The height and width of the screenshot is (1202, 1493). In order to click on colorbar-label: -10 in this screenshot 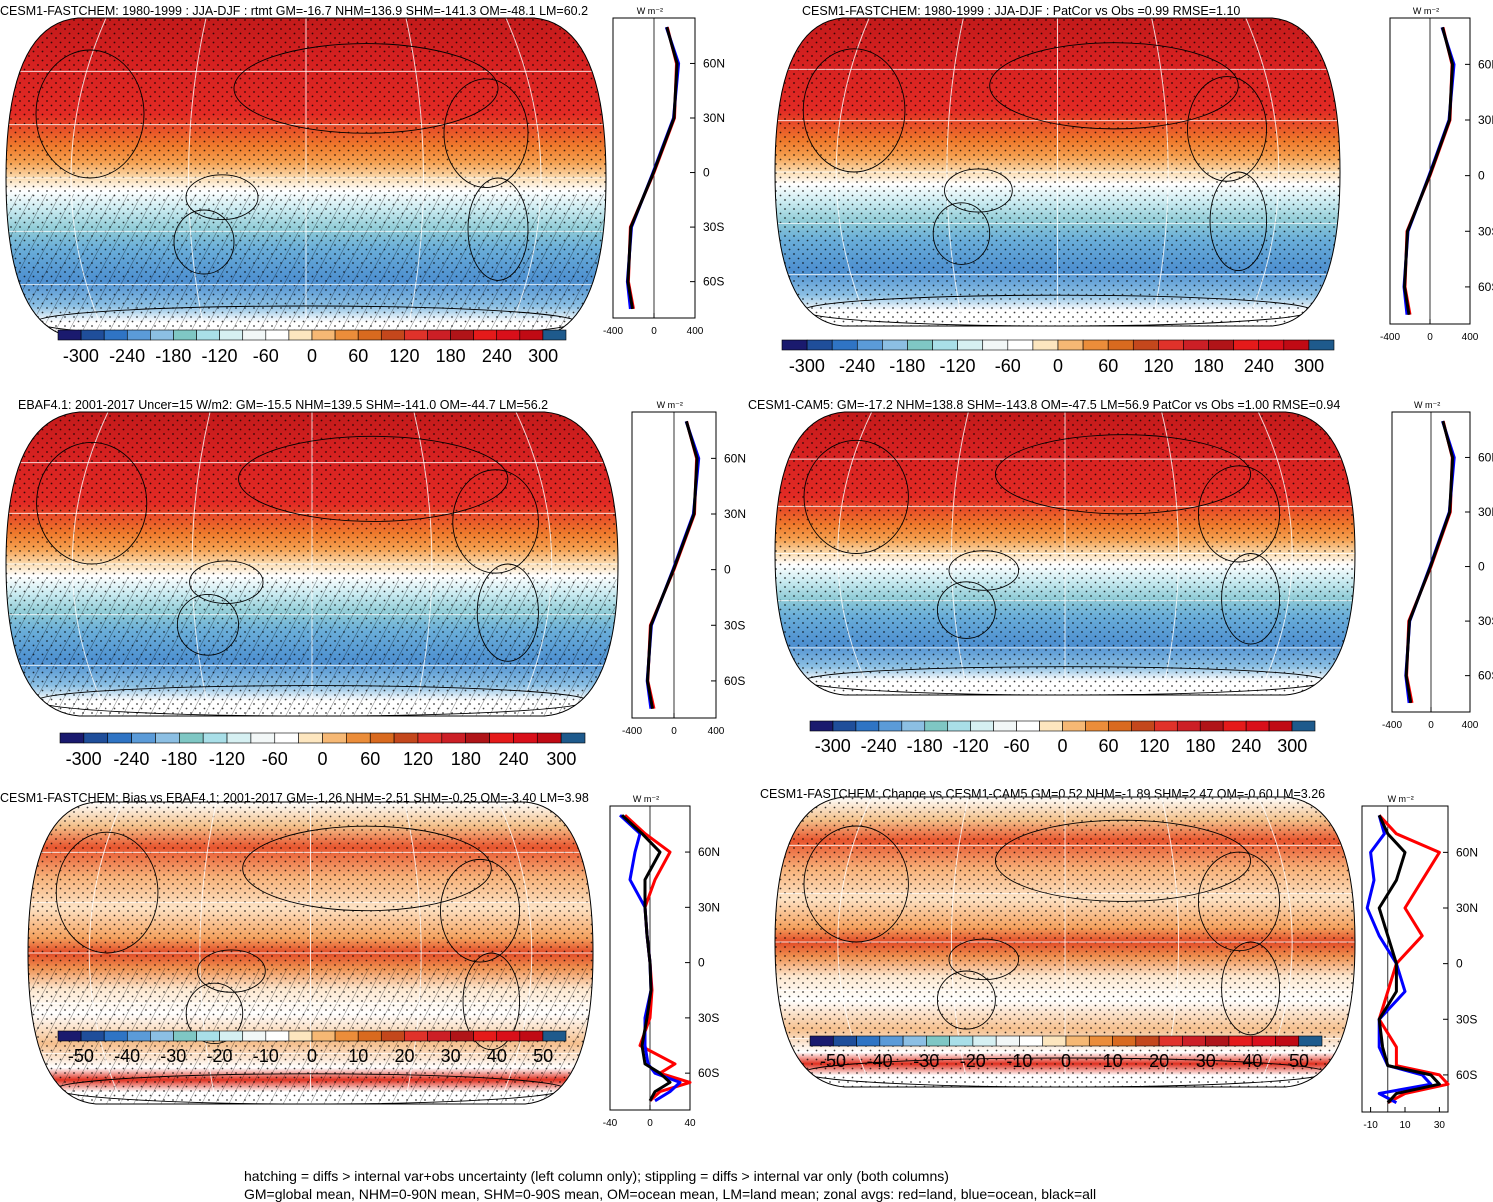, I will do `click(266, 1056)`.